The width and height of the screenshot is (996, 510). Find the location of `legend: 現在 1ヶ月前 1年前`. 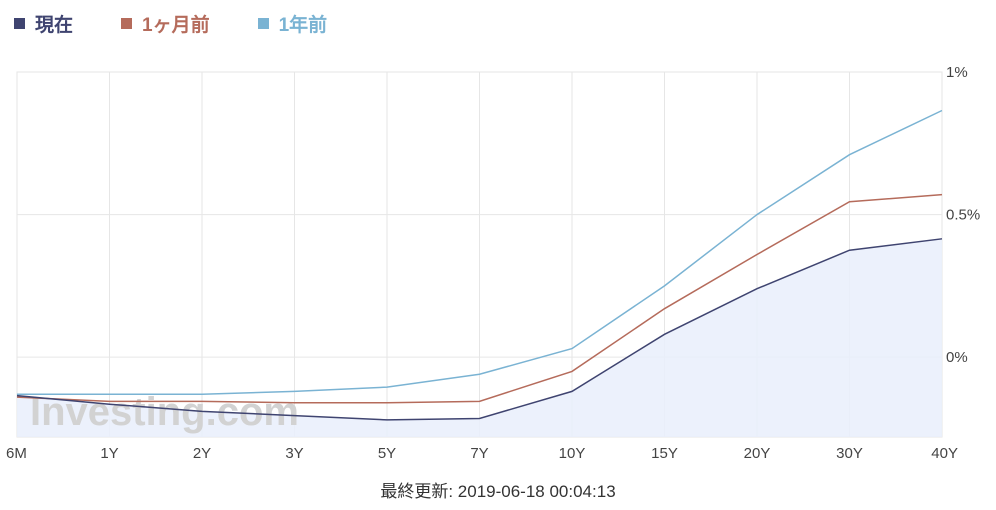

legend: 現在 1ヶ月前 1年前 is located at coordinates (170, 23).